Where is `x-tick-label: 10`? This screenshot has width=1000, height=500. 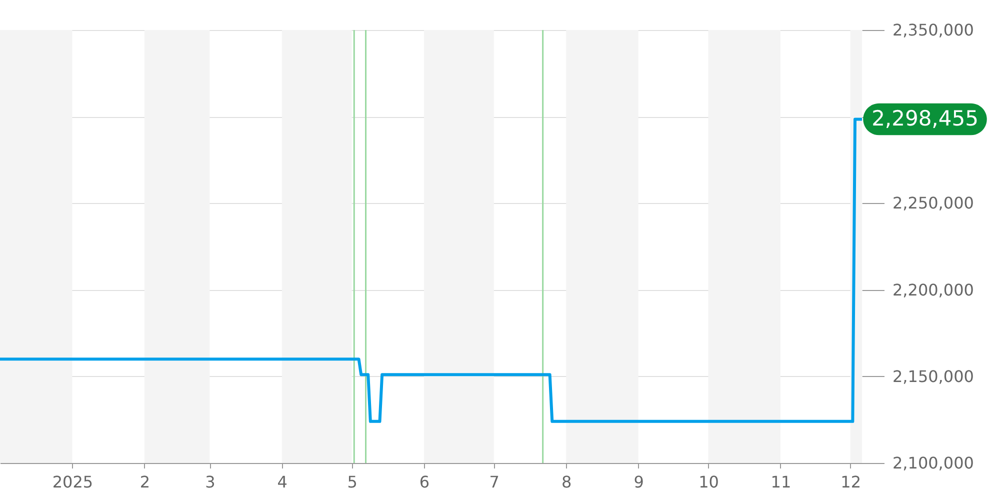 x-tick-label: 10 is located at coordinates (708, 482).